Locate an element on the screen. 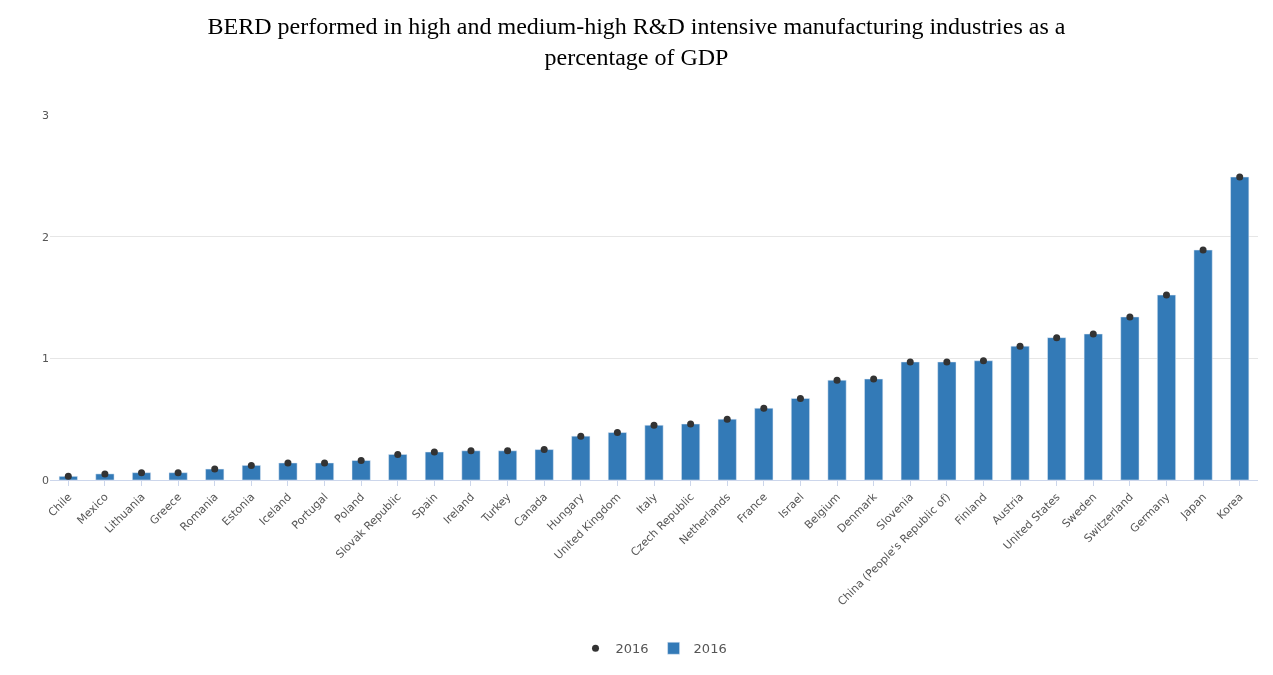 The height and width of the screenshot is (675, 1273). y-tick-label: 2 is located at coordinates (45, 237).